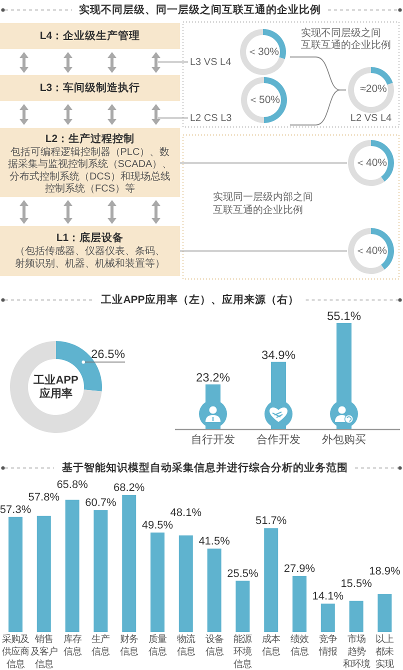  I want to click on text: L2 CS L3, so click(211, 118).